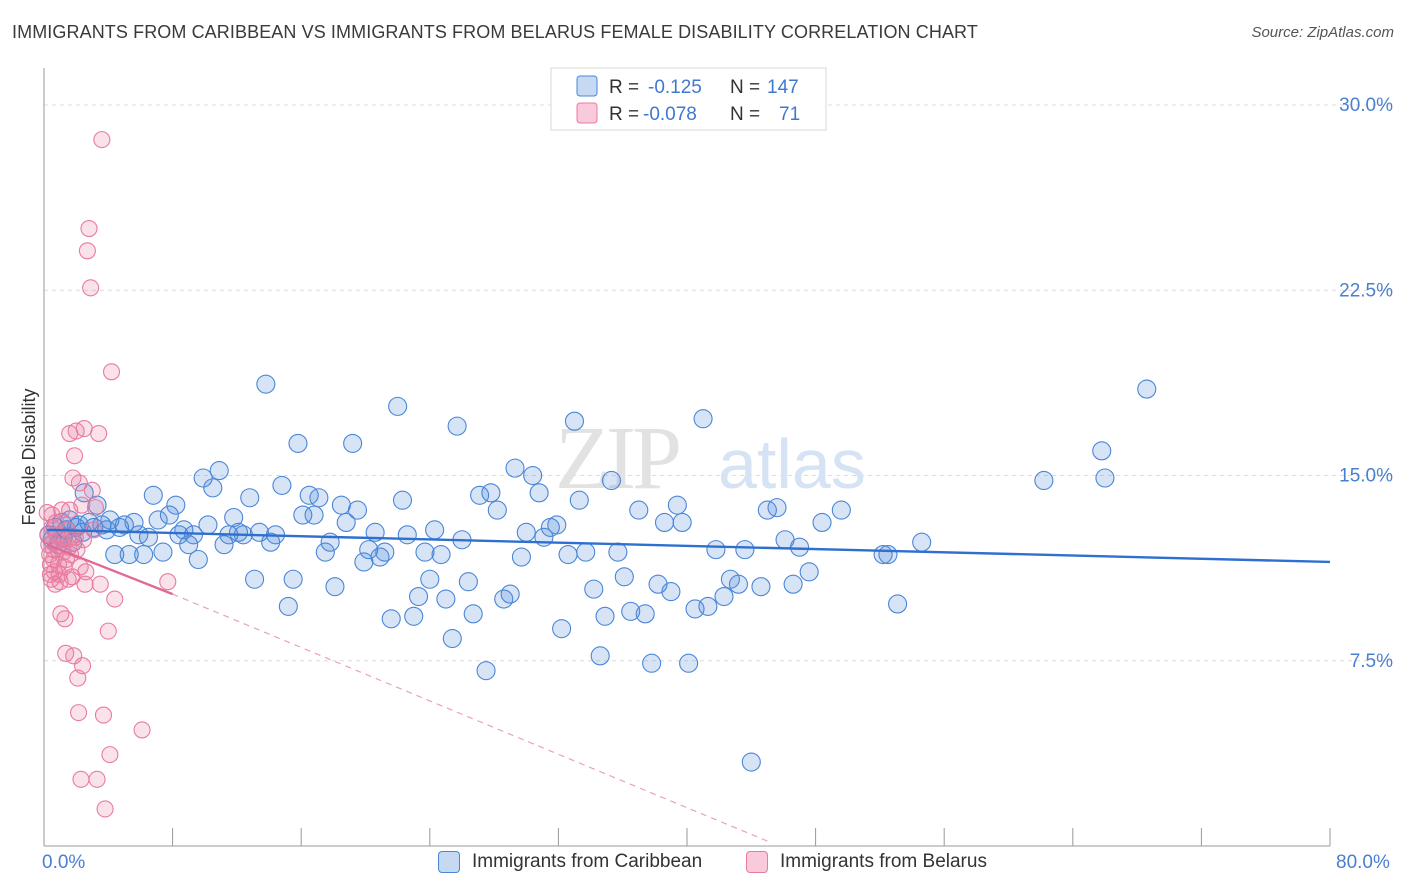 This screenshot has width=1406, height=892. I want to click on legend-r-label-1: R =, so click(624, 87).